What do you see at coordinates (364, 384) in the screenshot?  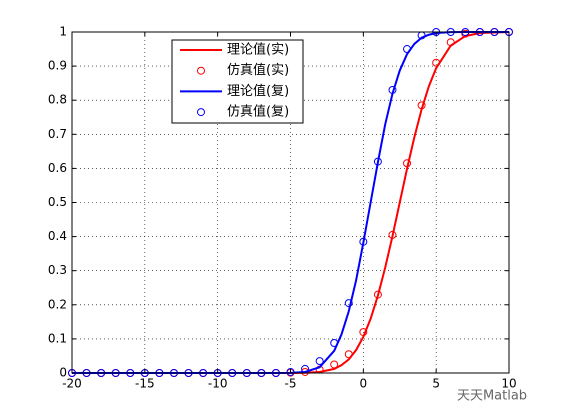 I see `x-tick-label: 0` at bounding box center [364, 384].